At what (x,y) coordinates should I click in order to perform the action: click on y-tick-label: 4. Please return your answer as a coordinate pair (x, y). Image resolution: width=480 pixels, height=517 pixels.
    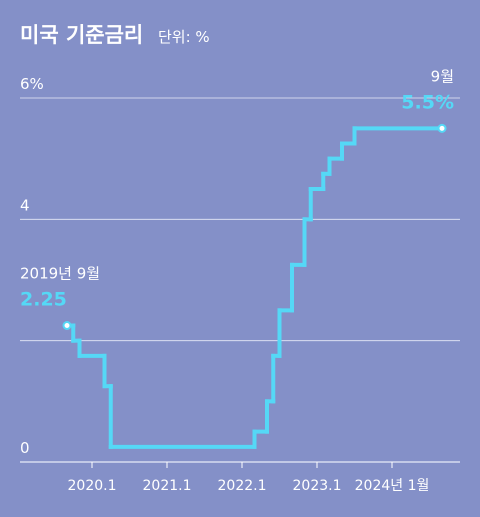
    Looking at the image, I should click on (25, 205).